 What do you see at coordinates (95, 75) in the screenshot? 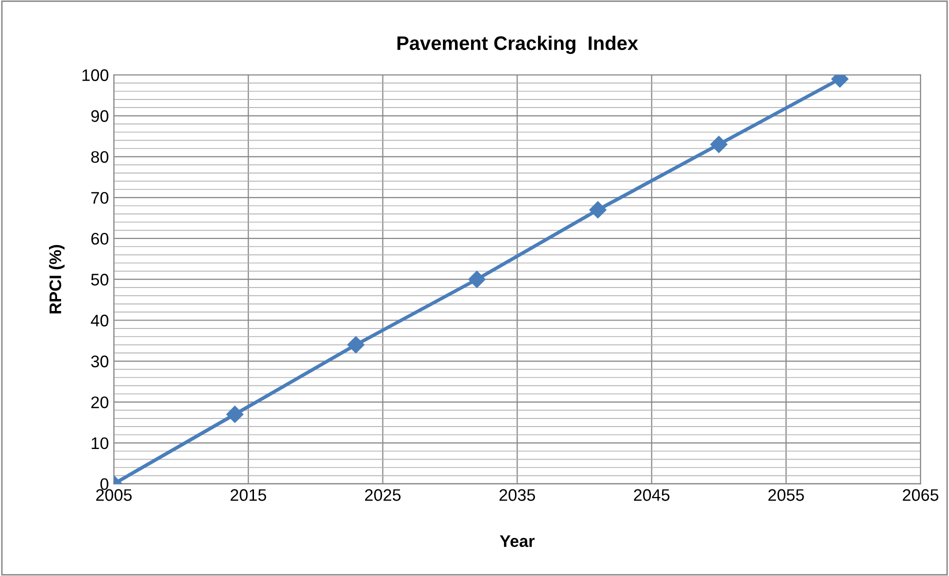
I see `y-tick-label: 100` at bounding box center [95, 75].